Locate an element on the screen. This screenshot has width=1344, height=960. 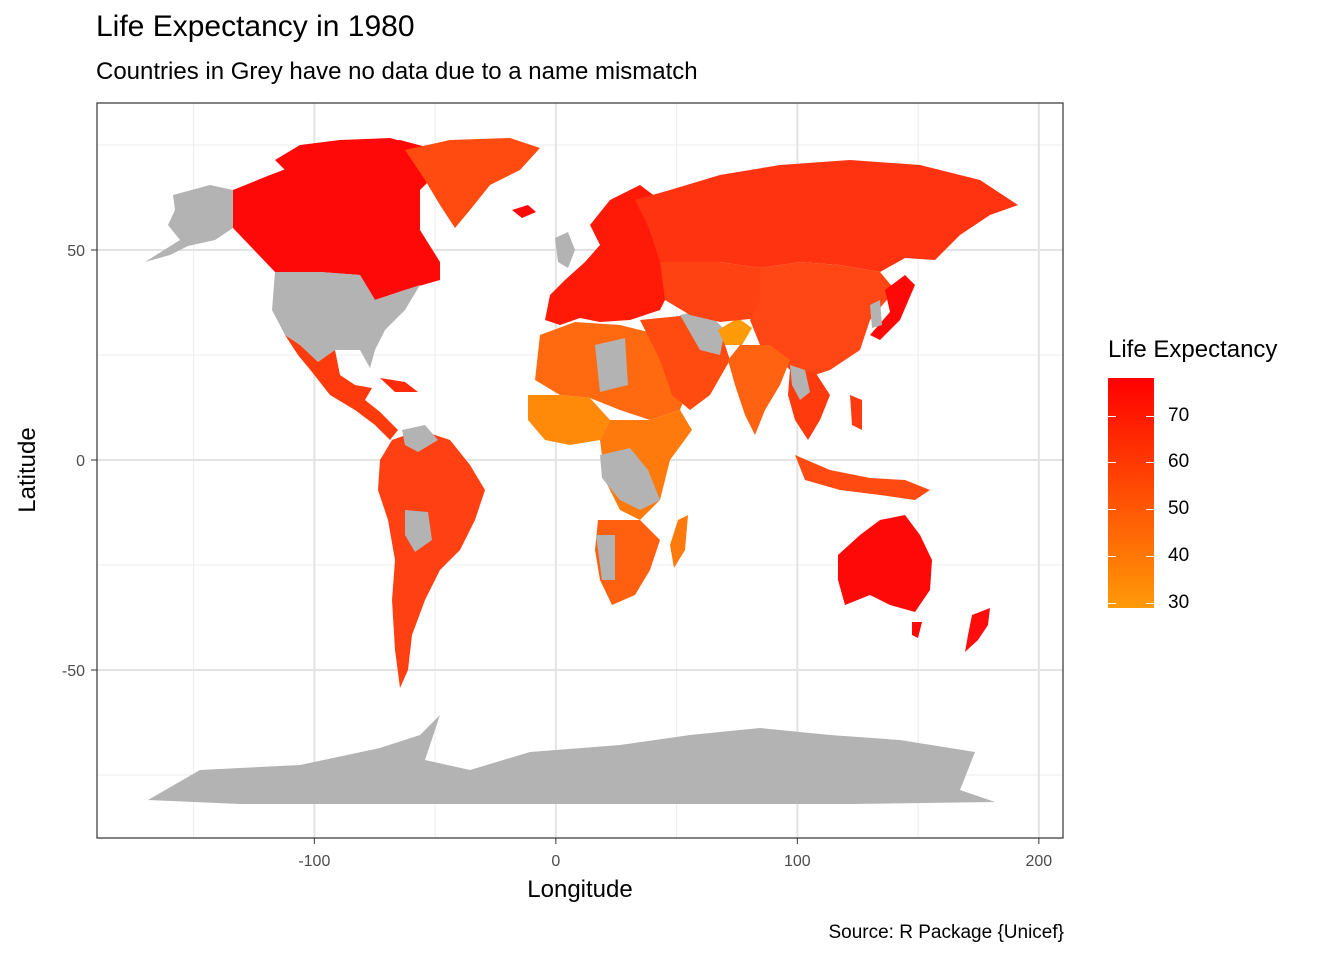
region-greenland is located at coordinates (472, 183).